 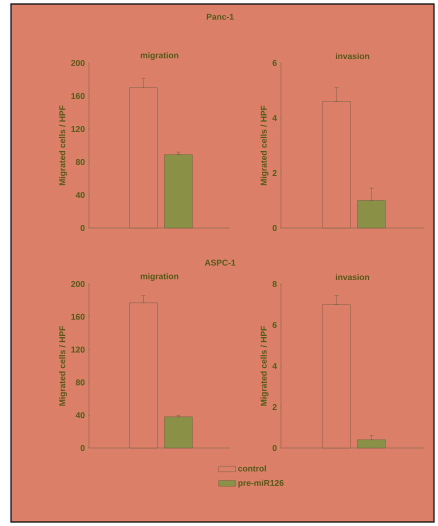 What do you see at coordinates (252, 468) in the screenshot?
I see `legend-label: control` at bounding box center [252, 468].